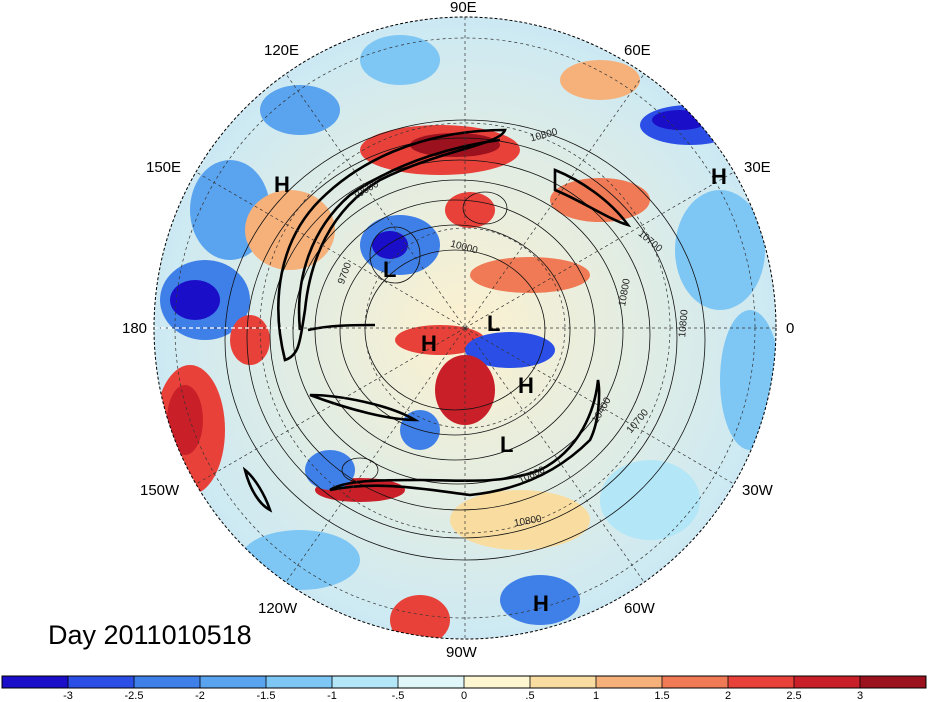 This screenshot has width=928, height=702. What do you see at coordinates (266, 696) in the screenshot?
I see `colorbar-tick-label: -1.5` at bounding box center [266, 696].